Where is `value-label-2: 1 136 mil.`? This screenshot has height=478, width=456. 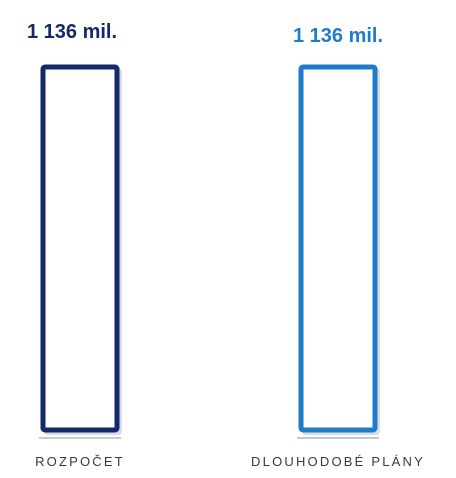 value-label-2: 1 136 mil. is located at coordinates (338, 36).